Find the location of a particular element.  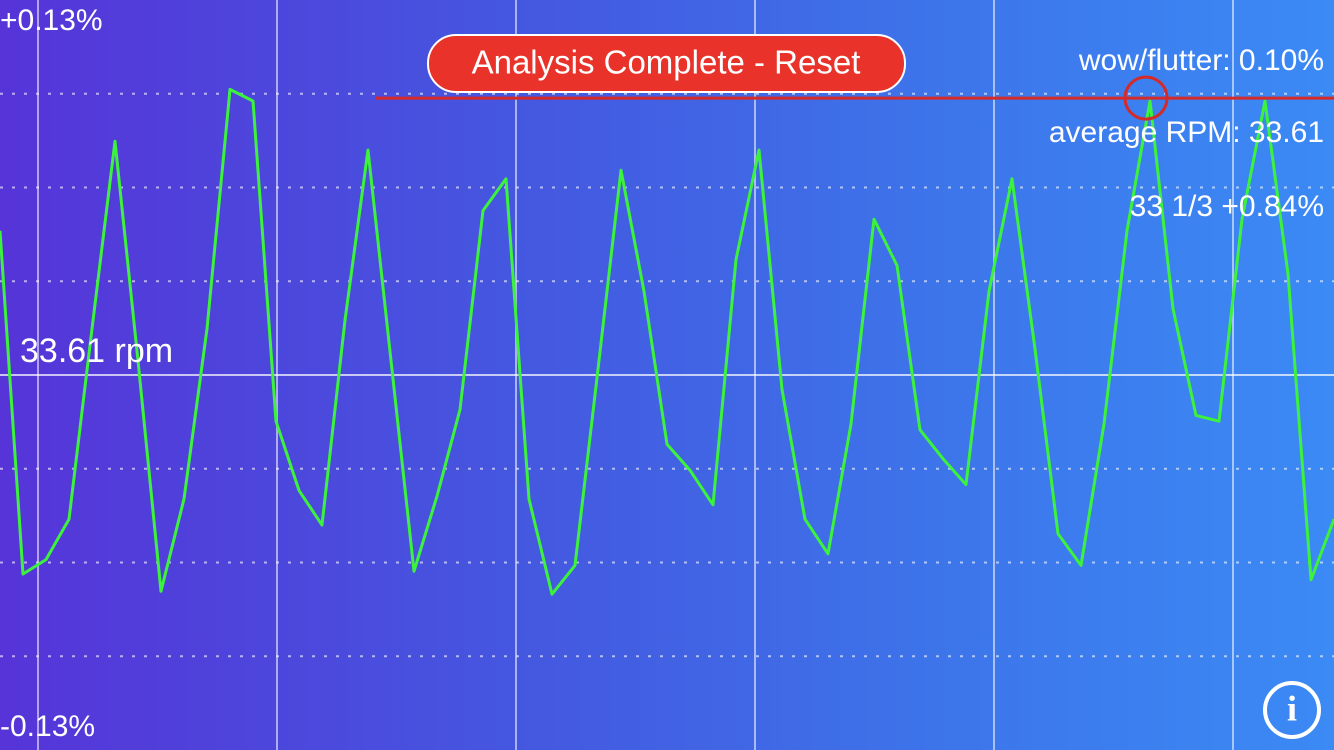

reset-button: Analysis Complete - Reset is located at coordinates (666, 63).